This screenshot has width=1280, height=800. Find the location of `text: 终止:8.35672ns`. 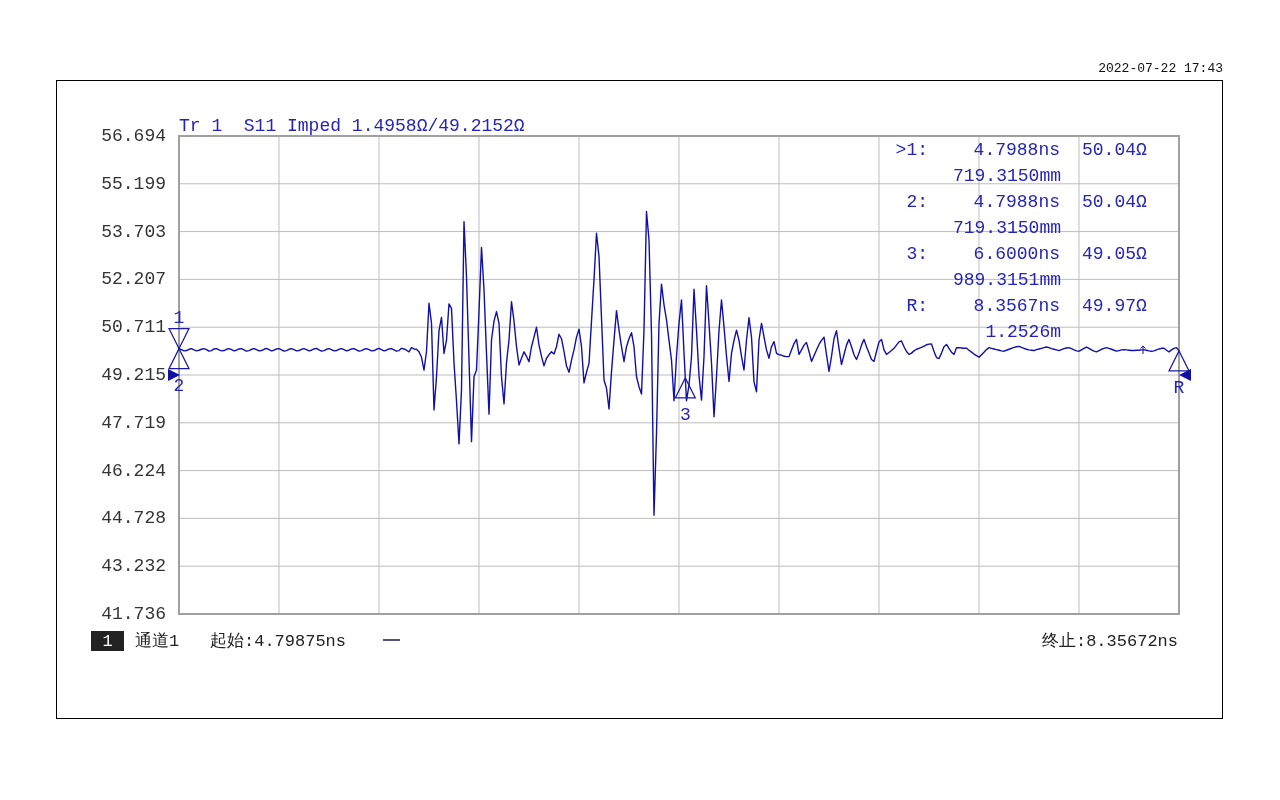

text: 终止:8.35672ns is located at coordinates (1109, 641).